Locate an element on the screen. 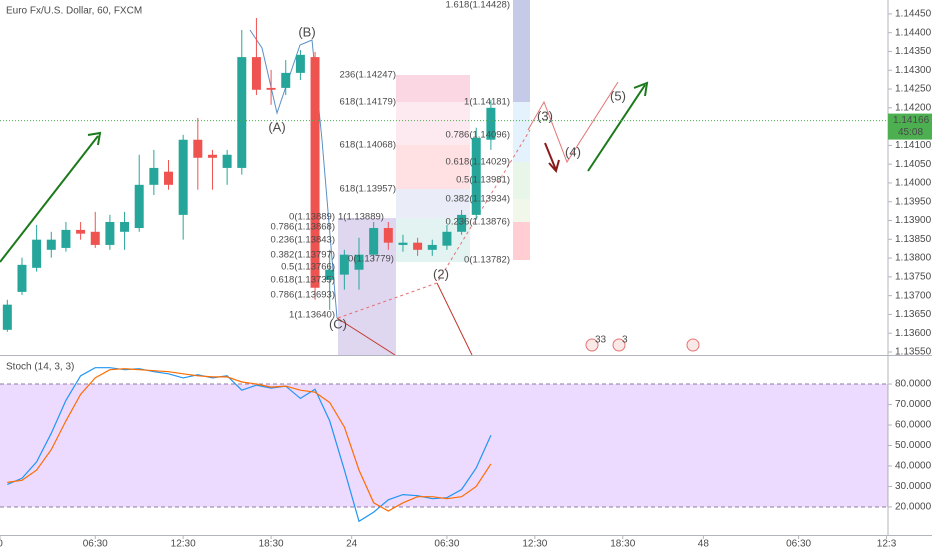 Image resolution: width=932 pixels, height=550 pixels. fib-label: 0.618(1.14029) is located at coordinates (478, 162).